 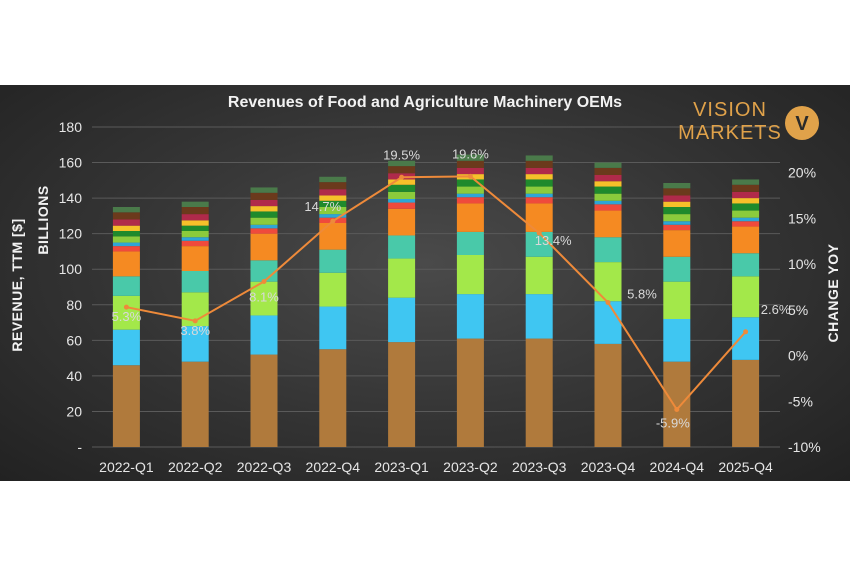 I want to click on logo-badge, so click(x=802, y=123).